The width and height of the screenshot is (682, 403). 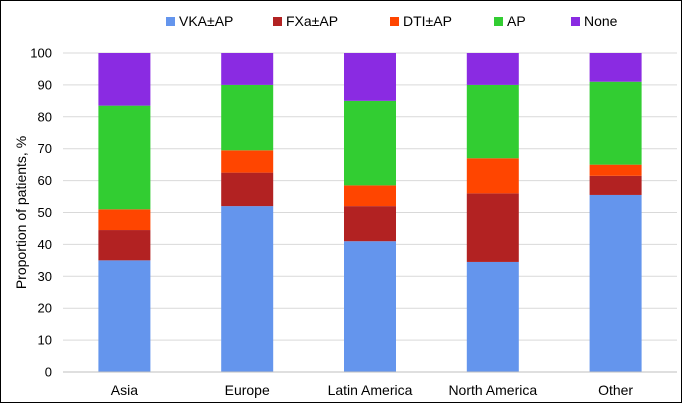 I want to click on y-axis-label: Proportion of patients, %, so click(x=21, y=212).